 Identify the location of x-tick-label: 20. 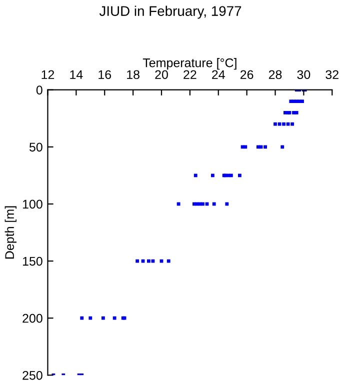
(161, 75).